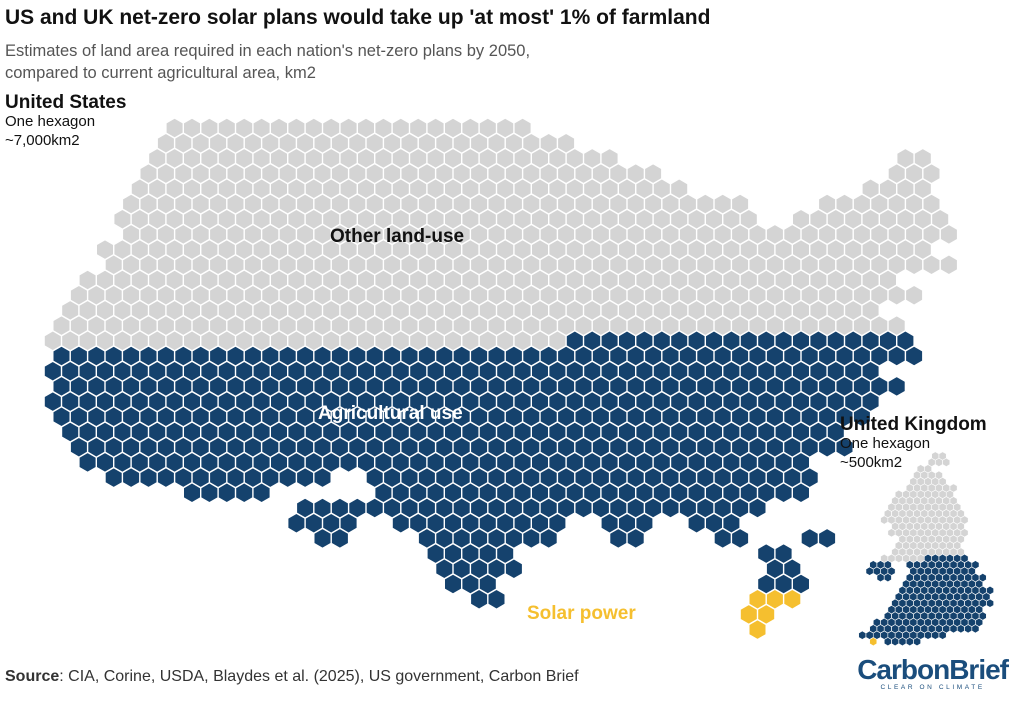  Describe the element at coordinates (397, 236) in the screenshot. I see `us-other-label: Other land-use` at that location.